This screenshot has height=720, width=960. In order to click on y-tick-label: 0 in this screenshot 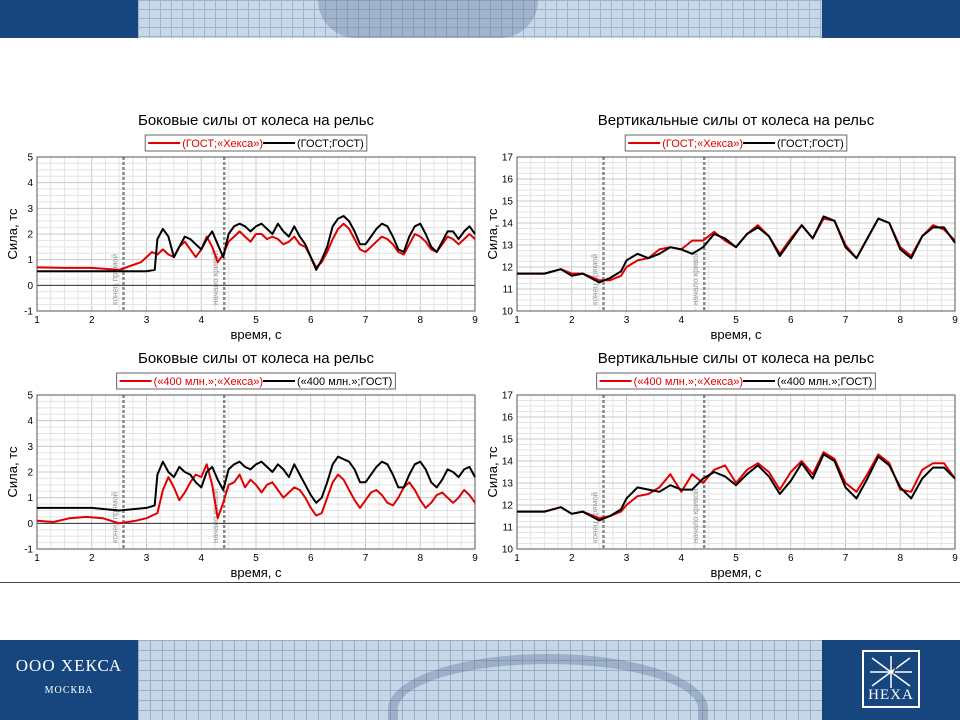, I will do `click(30, 524)`.